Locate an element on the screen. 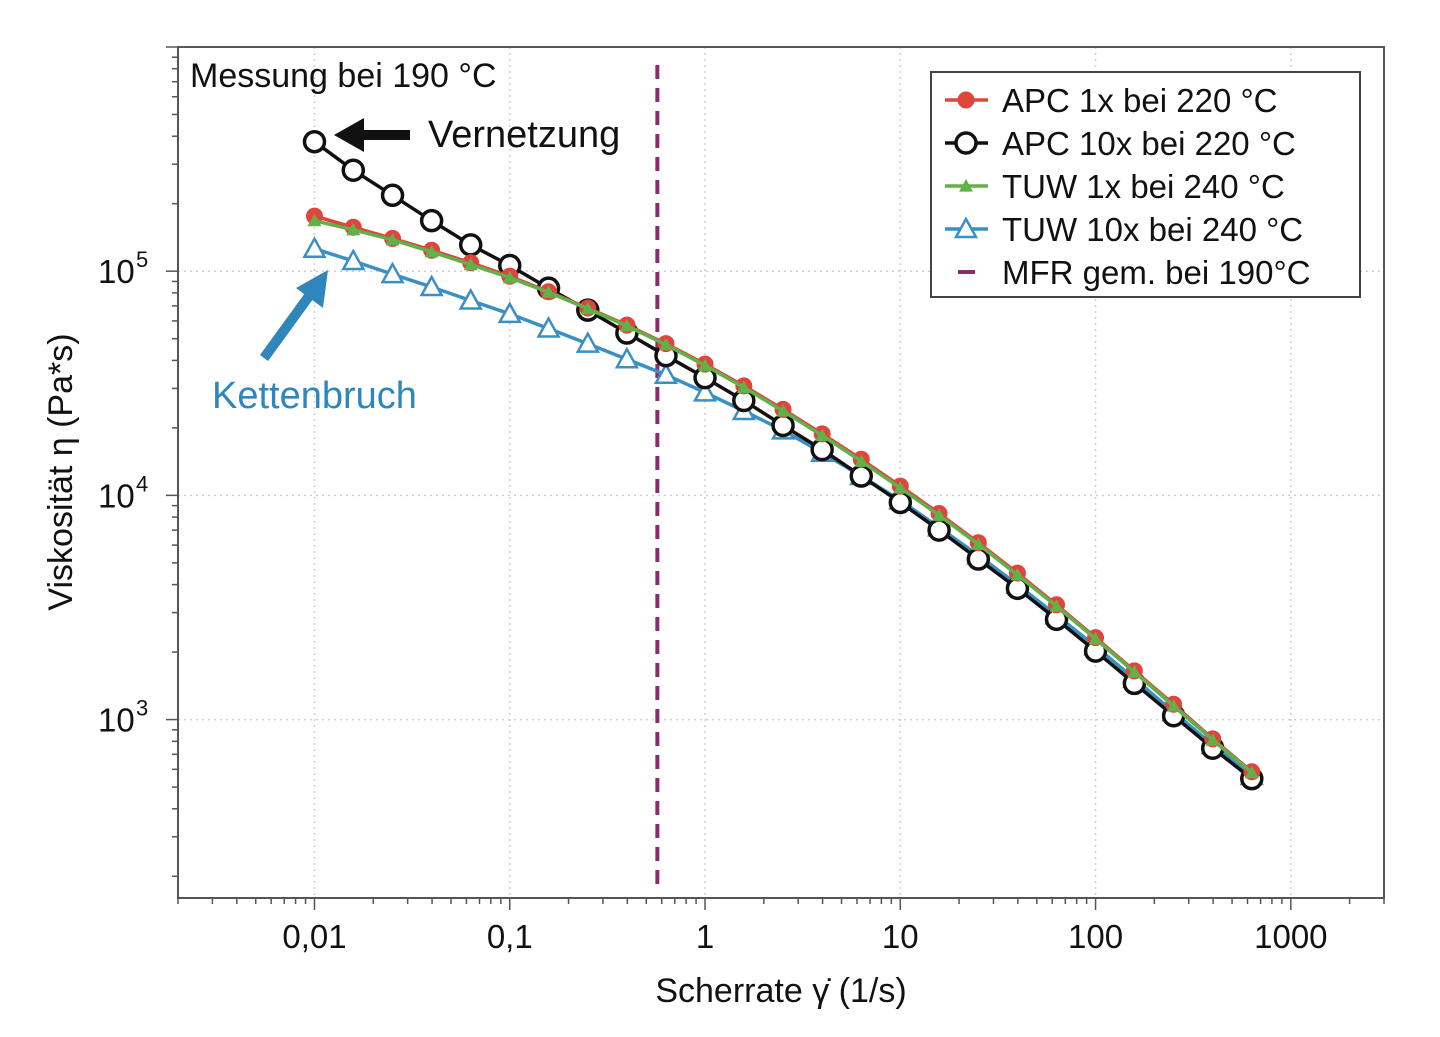  y-tick-label: 10 5 is located at coordinates (123, 268).